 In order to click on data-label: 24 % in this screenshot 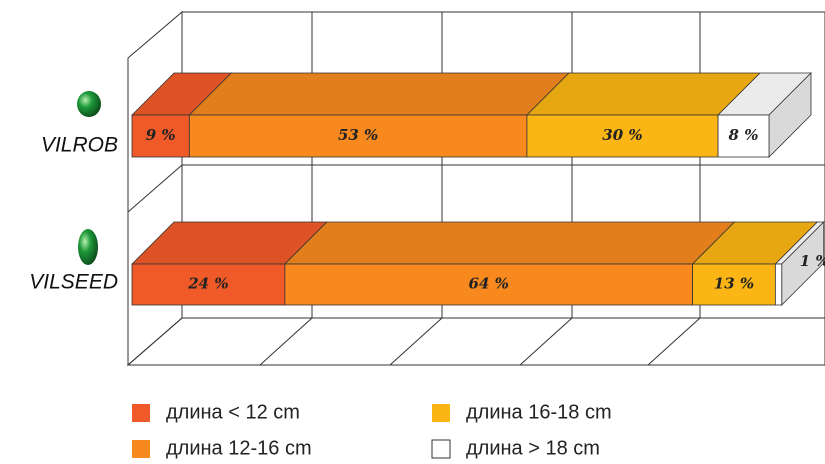, I will do `click(207, 284)`.